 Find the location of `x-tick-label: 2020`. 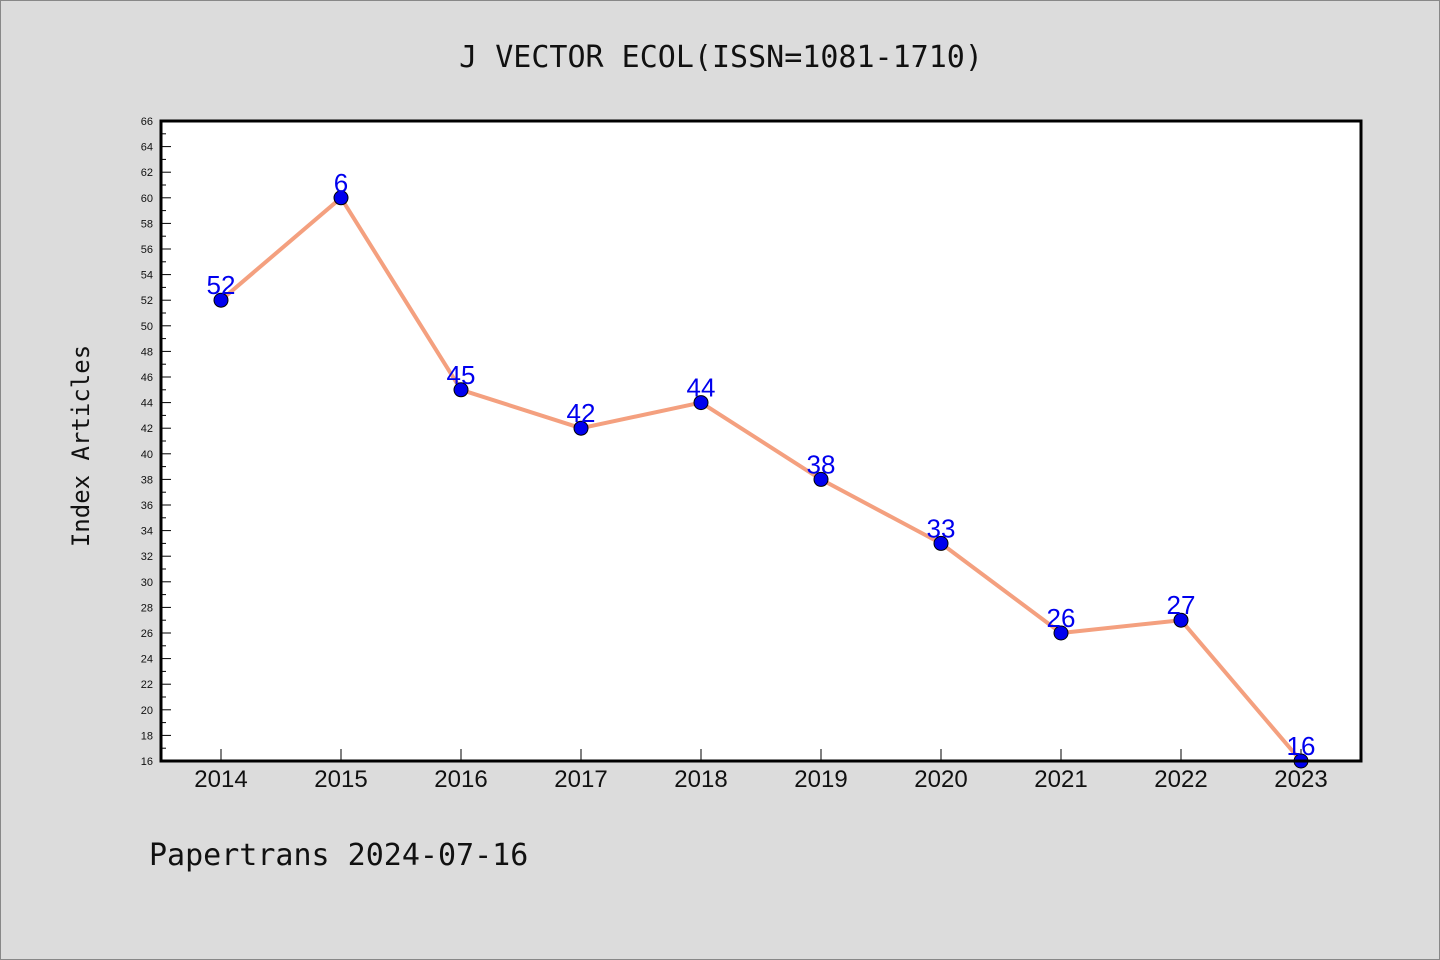

x-tick-label: 2020 is located at coordinates (940, 779).